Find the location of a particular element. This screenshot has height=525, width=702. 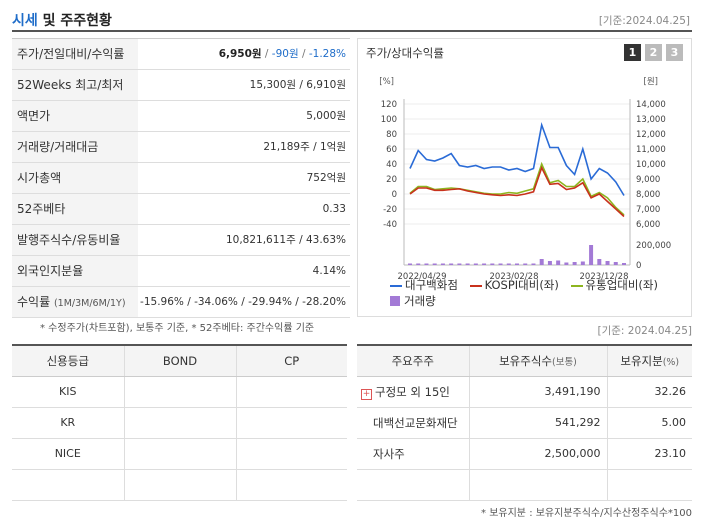

left-tick-label: 0 is located at coordinates (394, 195).